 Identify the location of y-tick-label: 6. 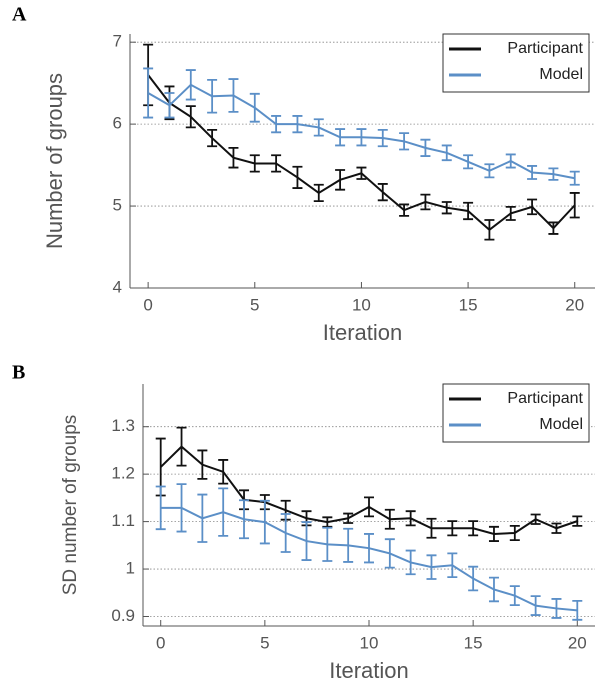
(117, 123).